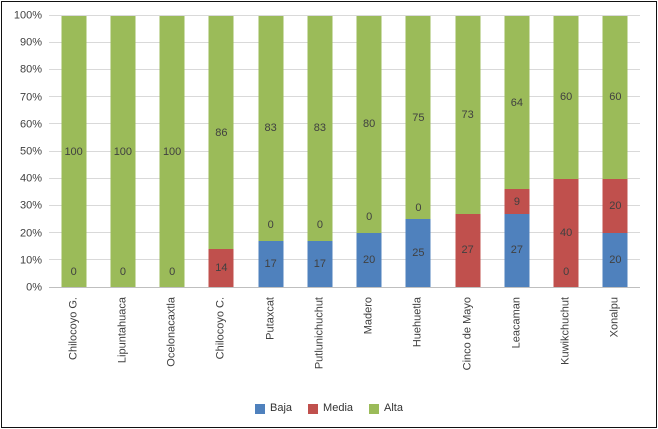 This screenshot has height=429, width=658. I want to click on category-slot: 60 20 20, so click(615, 151).